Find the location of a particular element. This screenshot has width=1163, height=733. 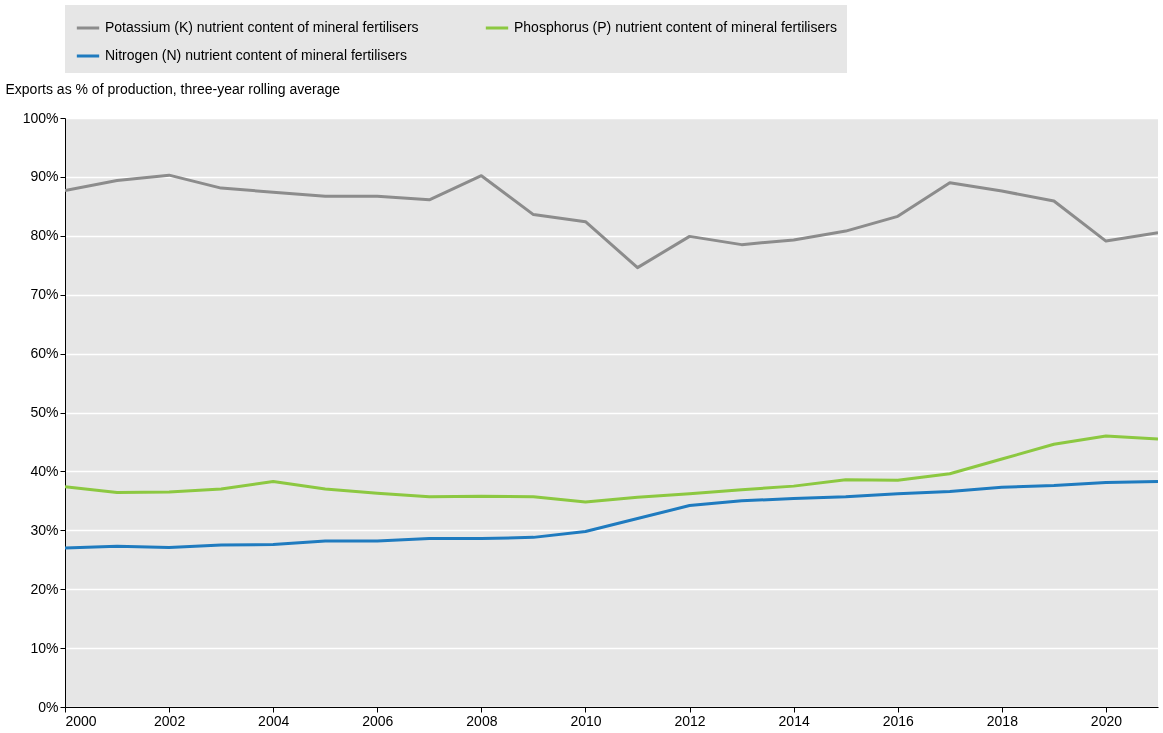

y-tick-label: 40% is located at coordinates (44, 470).